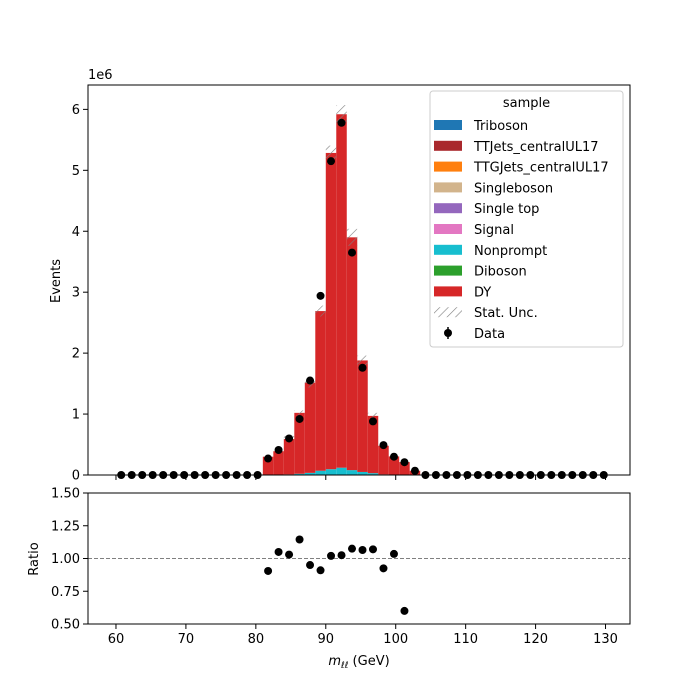 The height and width of the screenshot is (700, 700). What do you see at coordinates (65, 559) in the screenshot?
I see `ratio-y-tick-label-2: 1.00` at bounding box center [65, 559].